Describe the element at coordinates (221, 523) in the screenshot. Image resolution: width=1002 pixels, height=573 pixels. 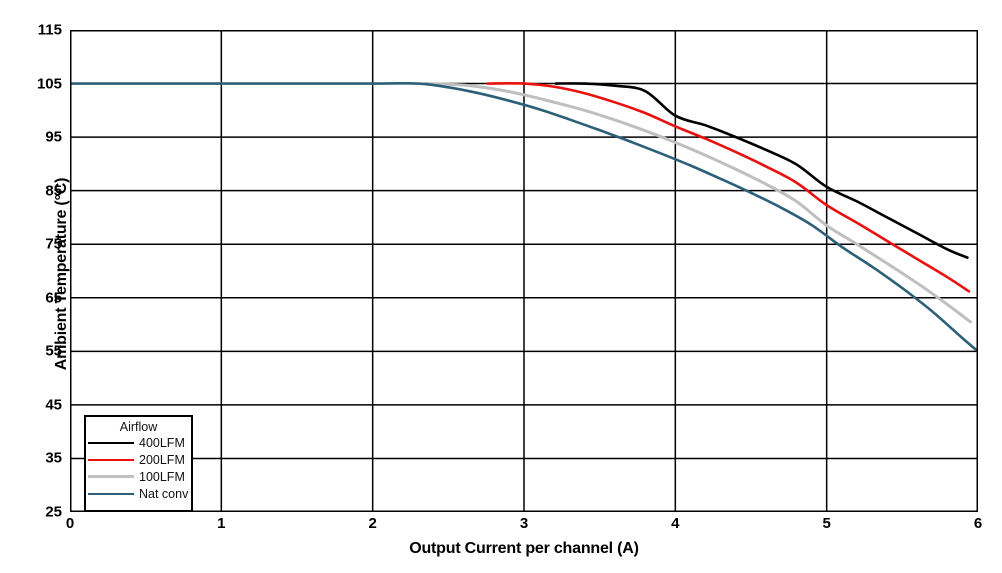
I see `x-tick-label: 1` at that location.